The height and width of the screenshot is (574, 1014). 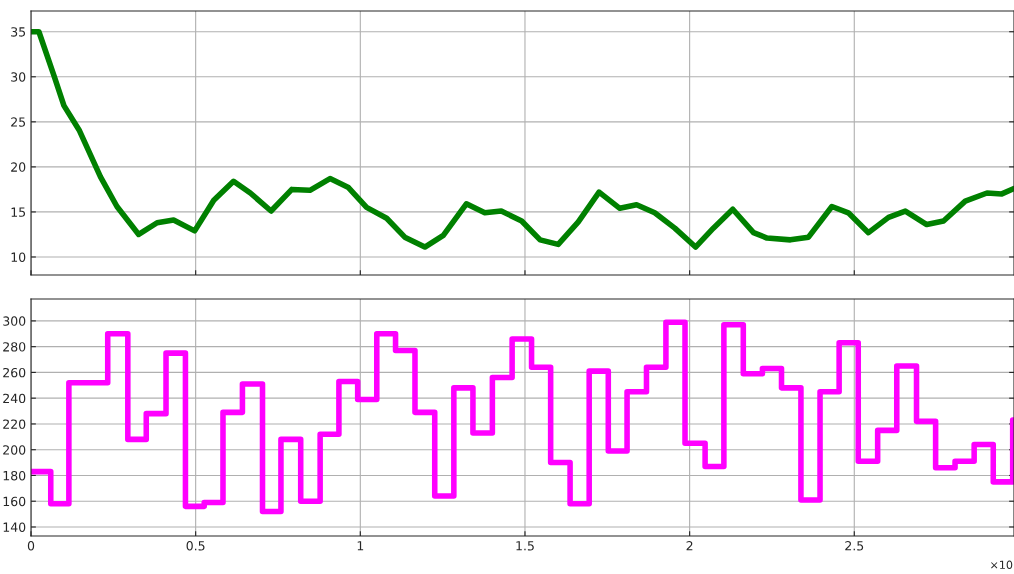 What do you see at coordinates (14, 347) in the screenshot?
I see `y-tick-label: 280` at bounding box center [14, 347].